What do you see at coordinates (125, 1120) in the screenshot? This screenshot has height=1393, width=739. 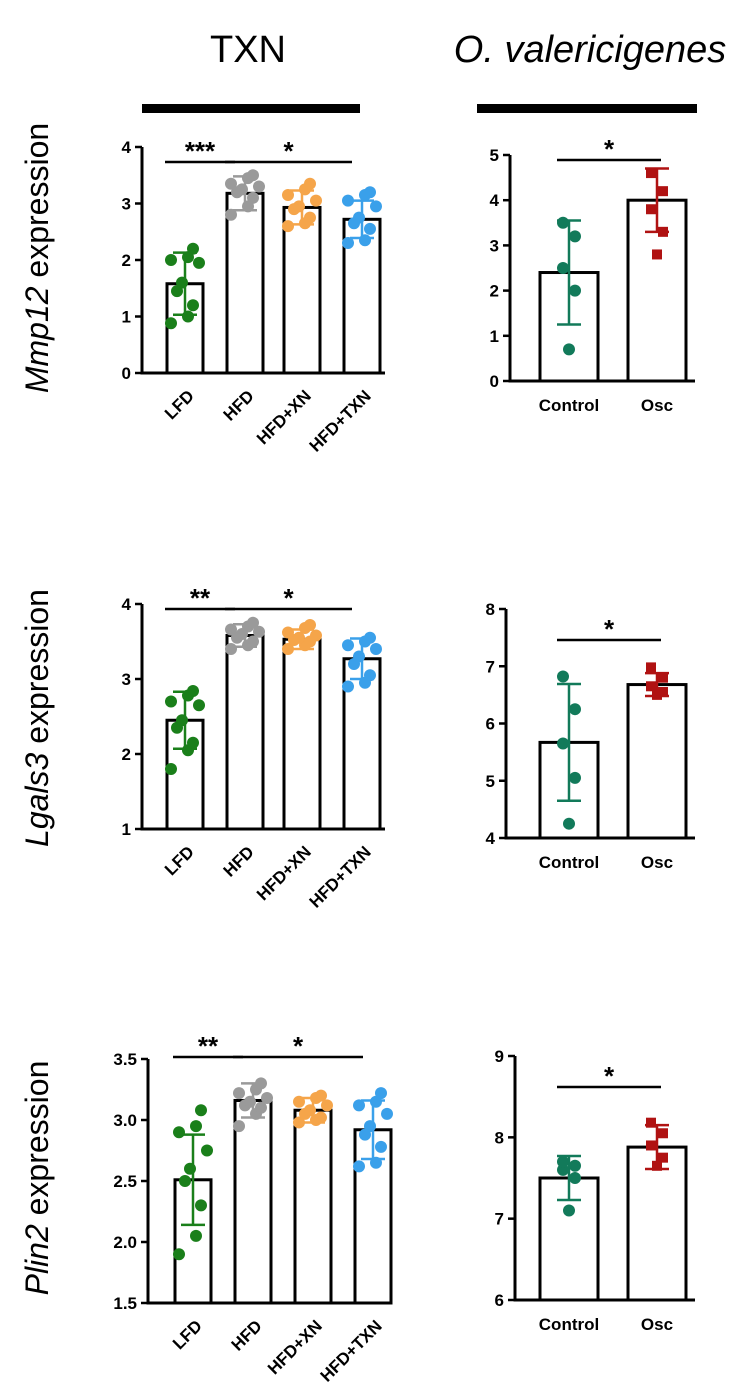 I see `y-tick-label: 3.0` at bounding box center [125, 1120].